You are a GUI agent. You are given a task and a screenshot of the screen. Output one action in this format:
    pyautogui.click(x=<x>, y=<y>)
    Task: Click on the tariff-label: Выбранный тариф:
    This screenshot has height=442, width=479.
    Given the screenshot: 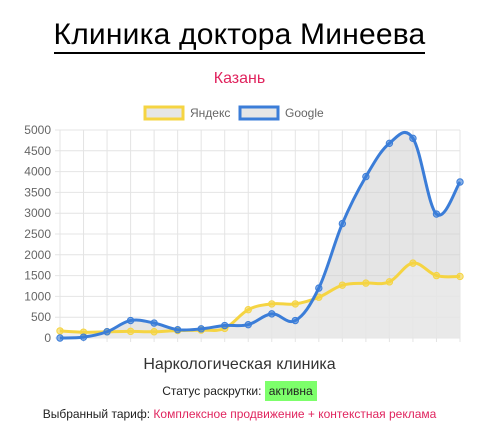 What is the action you would take?
    pyautogui.click(x=96, y=414)
    